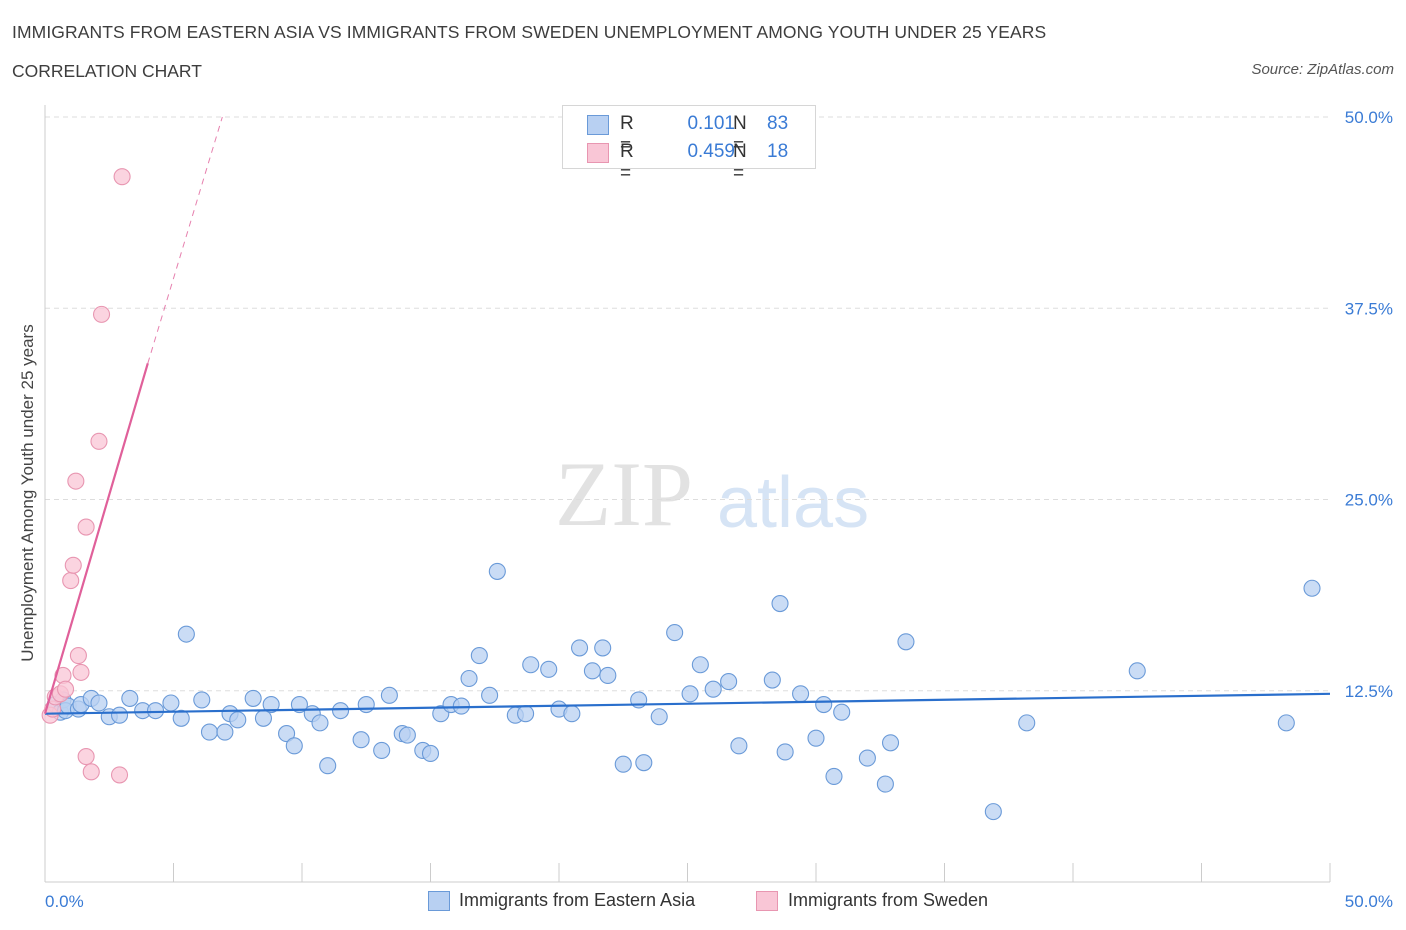 The height and width of the screenshot is (930, 1406). I want to click on n-value: 83, so click(778, 123).